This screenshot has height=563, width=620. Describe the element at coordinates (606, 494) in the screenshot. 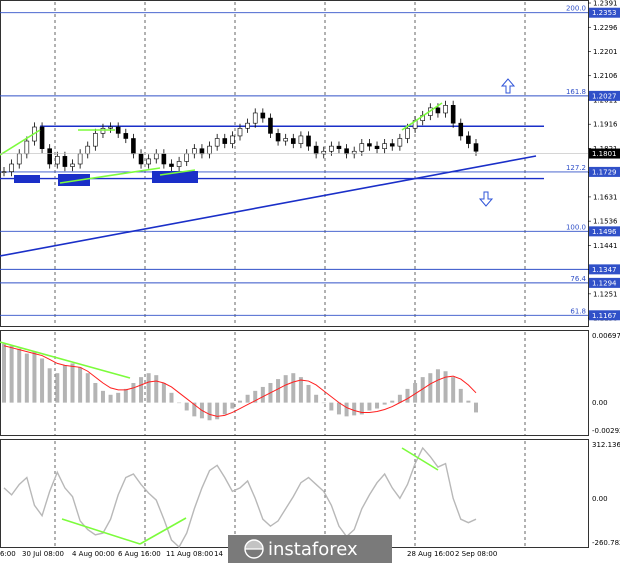

I see `cci-axis: 312.1363 0.00 -260.7826` at that location.